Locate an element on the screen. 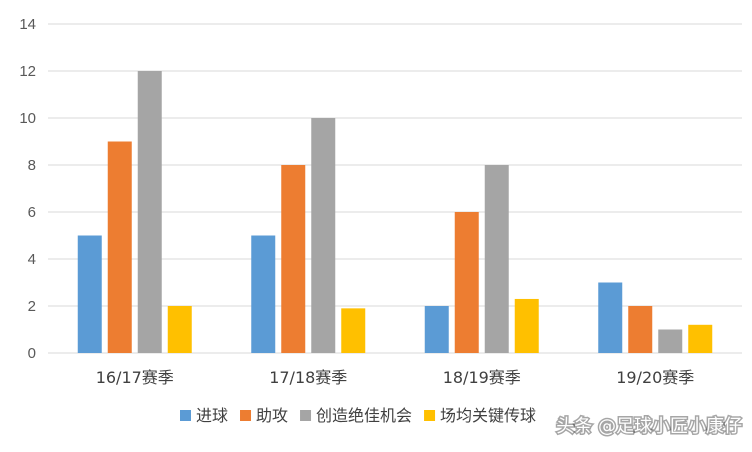 The image size is (752, 452). watermark: 头条 @足球小匠小康仔 is located at coordinates (649, 427).